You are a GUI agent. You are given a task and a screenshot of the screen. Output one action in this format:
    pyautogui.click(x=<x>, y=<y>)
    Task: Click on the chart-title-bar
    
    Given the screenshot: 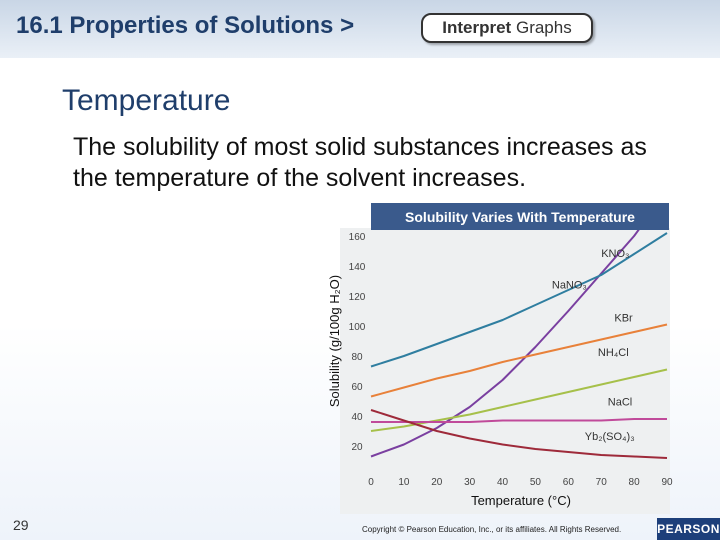 What is the action you would take?
    pyautogui.click(x=520, y=216)
    